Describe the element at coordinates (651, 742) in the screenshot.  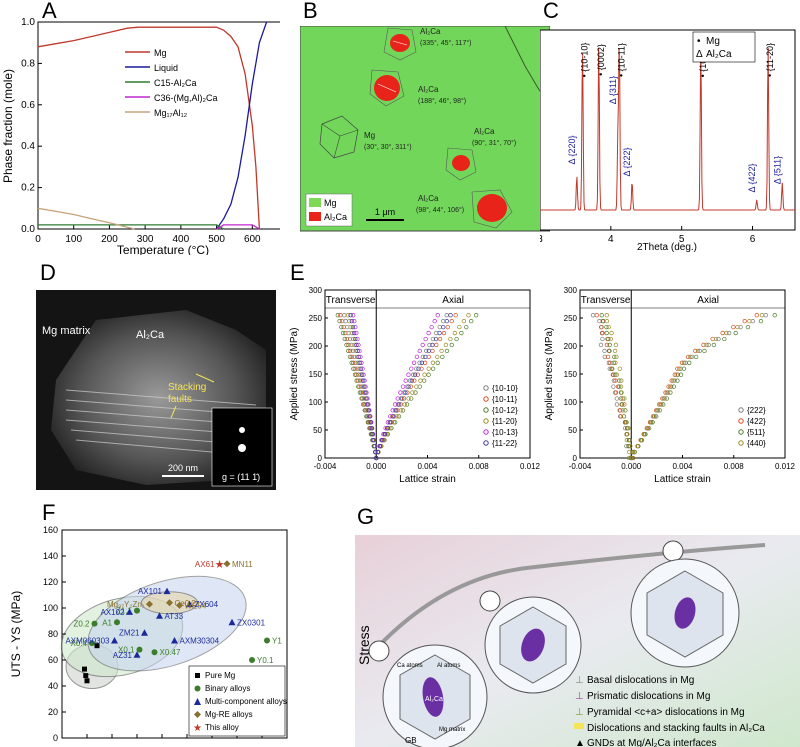
I see `legend-gnds: GNDs at Mg/Al₂Ca interfaces` at that location.